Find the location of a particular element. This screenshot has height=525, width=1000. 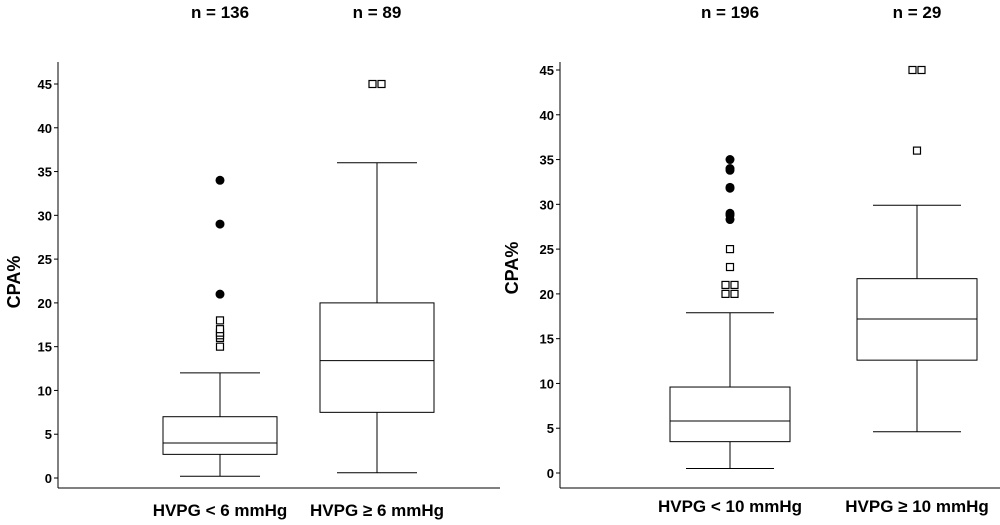

n-label: n = 196 is located at coordinates (730, 12).